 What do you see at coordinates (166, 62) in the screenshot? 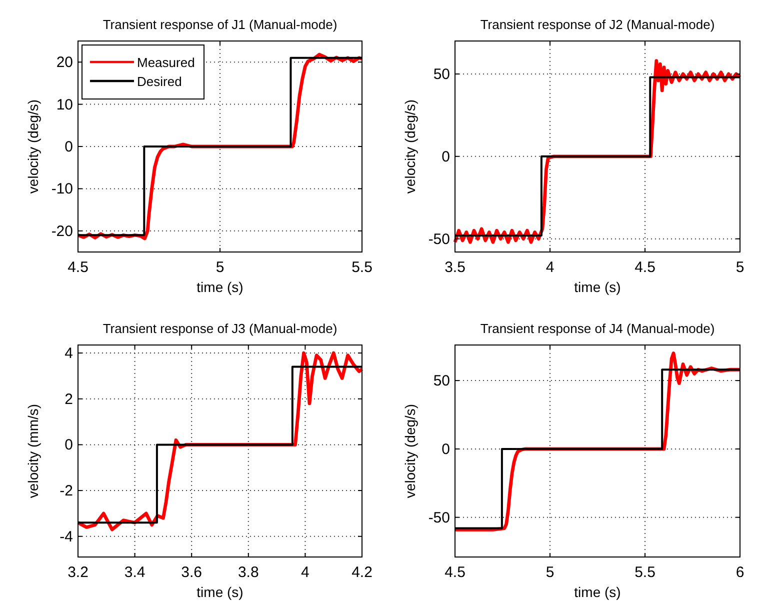
I see `legend-label: Measured` at bounding box center [166, 62].